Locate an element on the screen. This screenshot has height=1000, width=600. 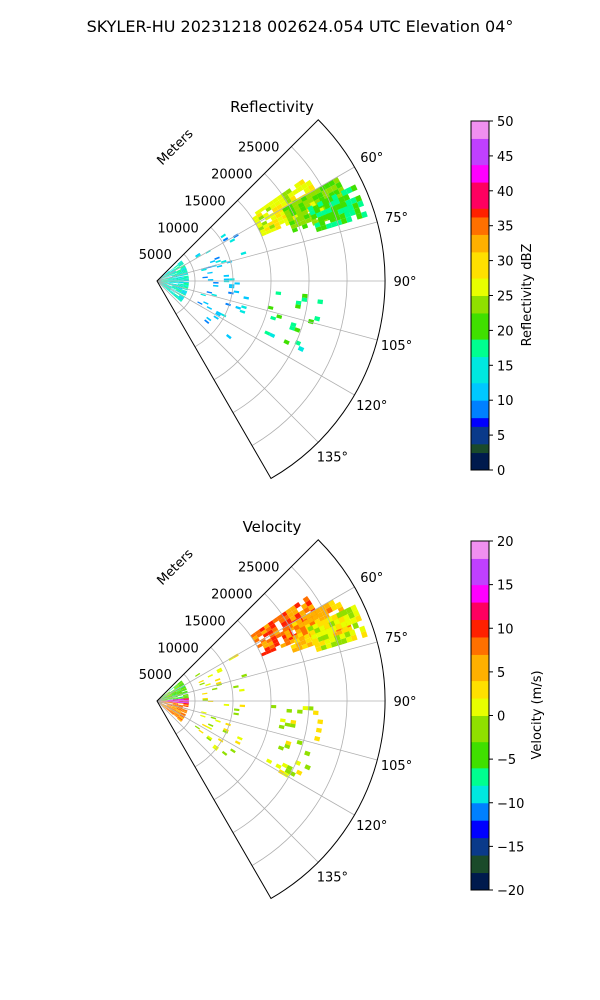
colorbar-tick-label: 20 is located at coordinates (505, 542).